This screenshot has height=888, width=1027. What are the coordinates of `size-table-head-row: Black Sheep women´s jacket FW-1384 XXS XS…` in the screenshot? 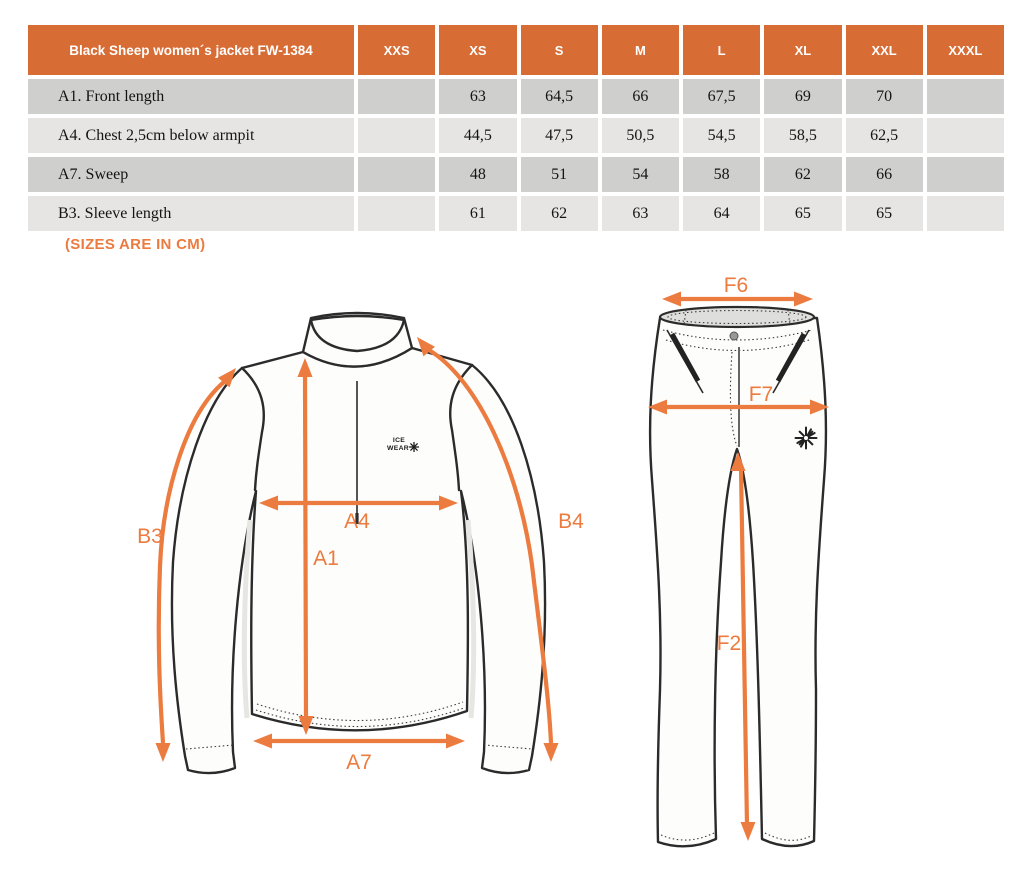 It's located at (516, 50).